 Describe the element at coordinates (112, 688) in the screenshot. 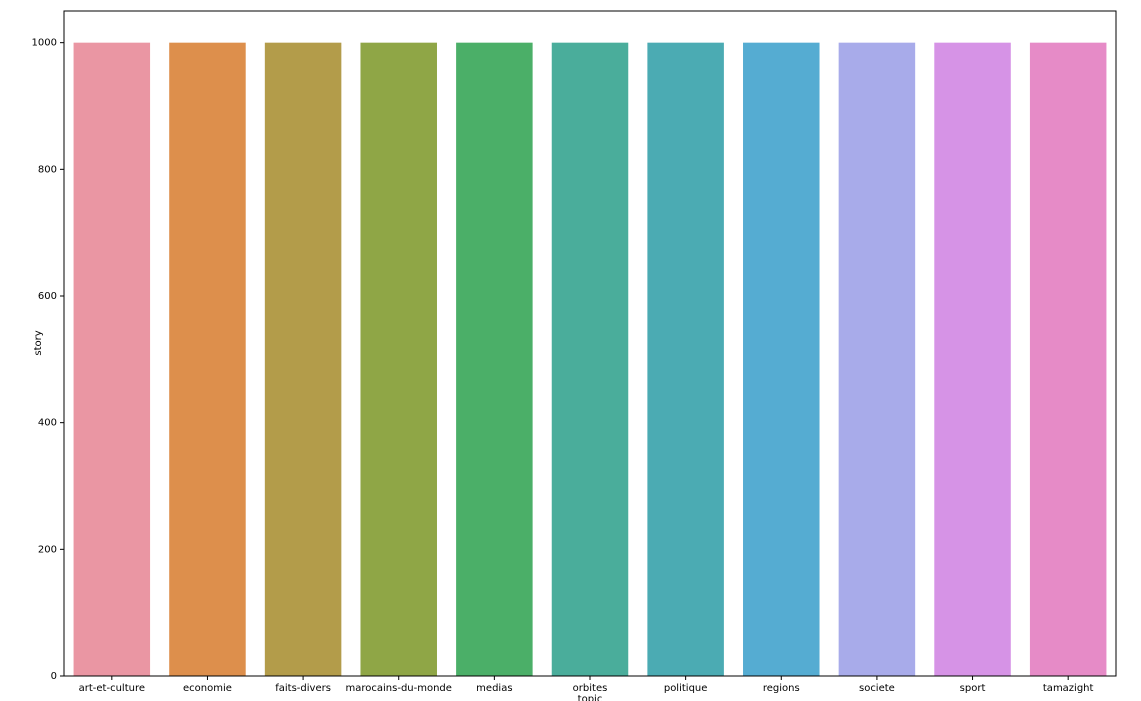

I see `x-tick-label: art-et-culture` at that location.